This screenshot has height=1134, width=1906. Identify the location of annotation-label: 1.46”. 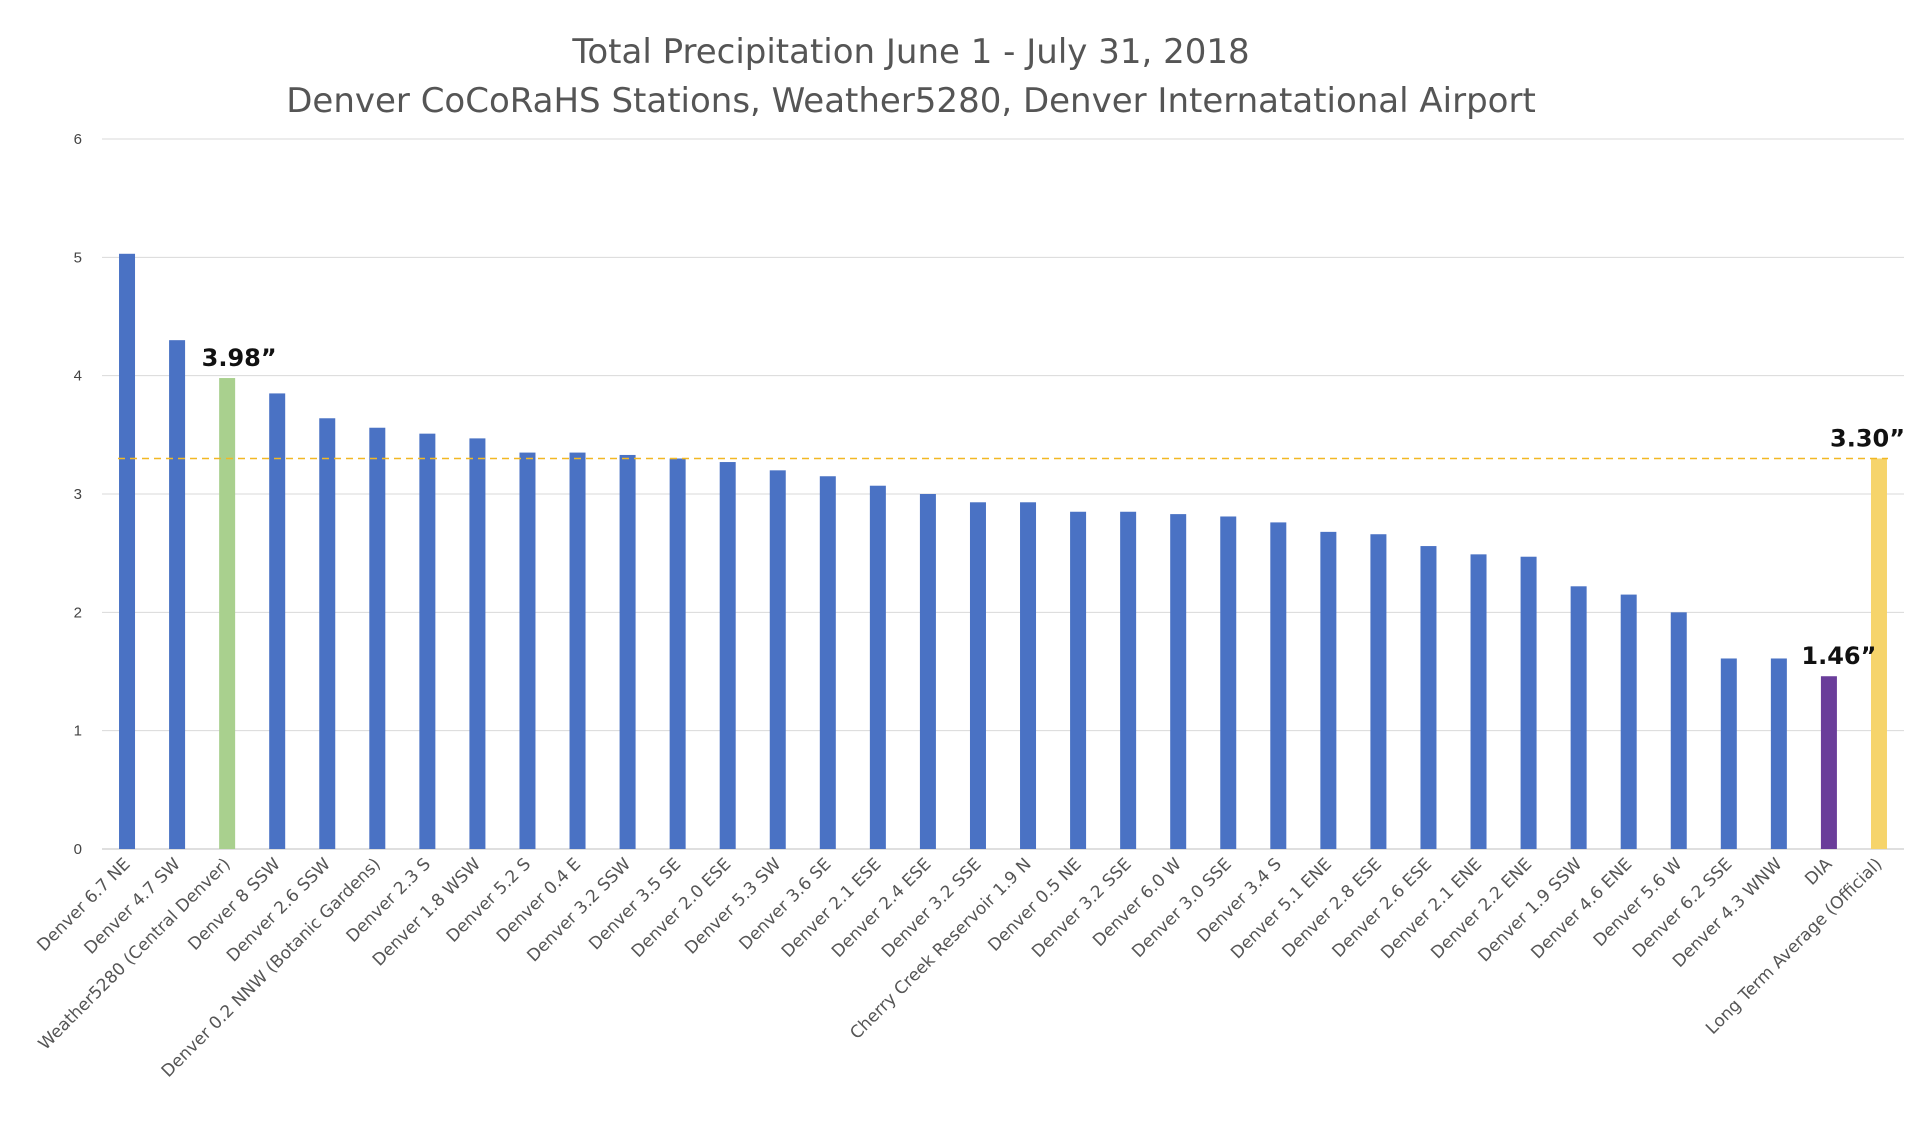
(1838, 656).